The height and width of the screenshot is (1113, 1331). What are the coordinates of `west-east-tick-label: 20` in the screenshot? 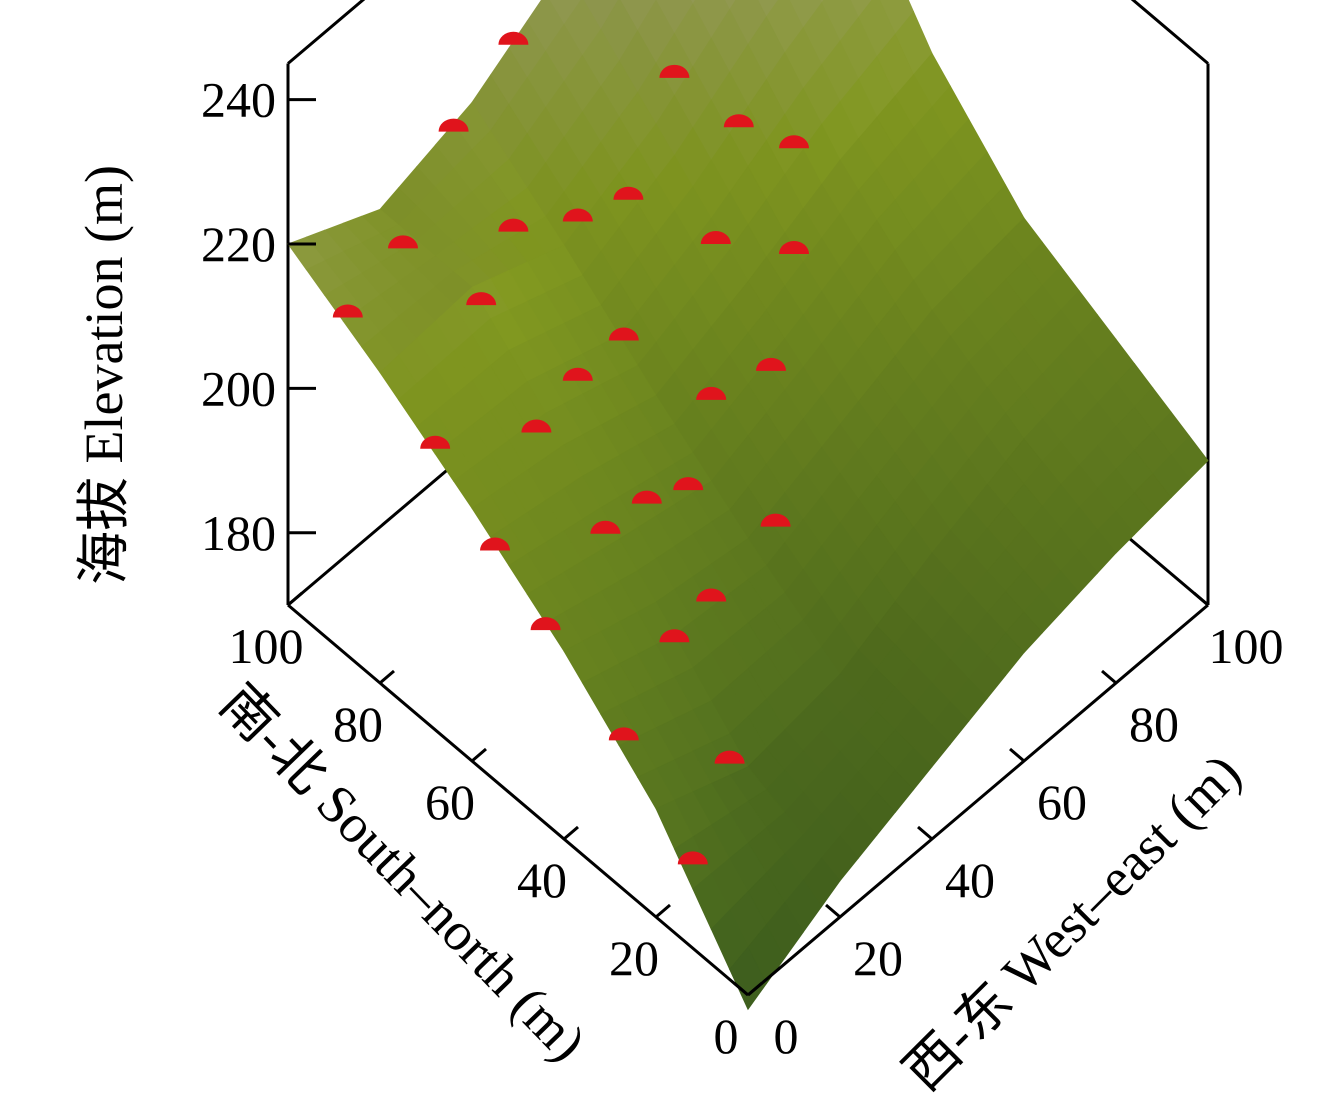 It's located at (878, 958).